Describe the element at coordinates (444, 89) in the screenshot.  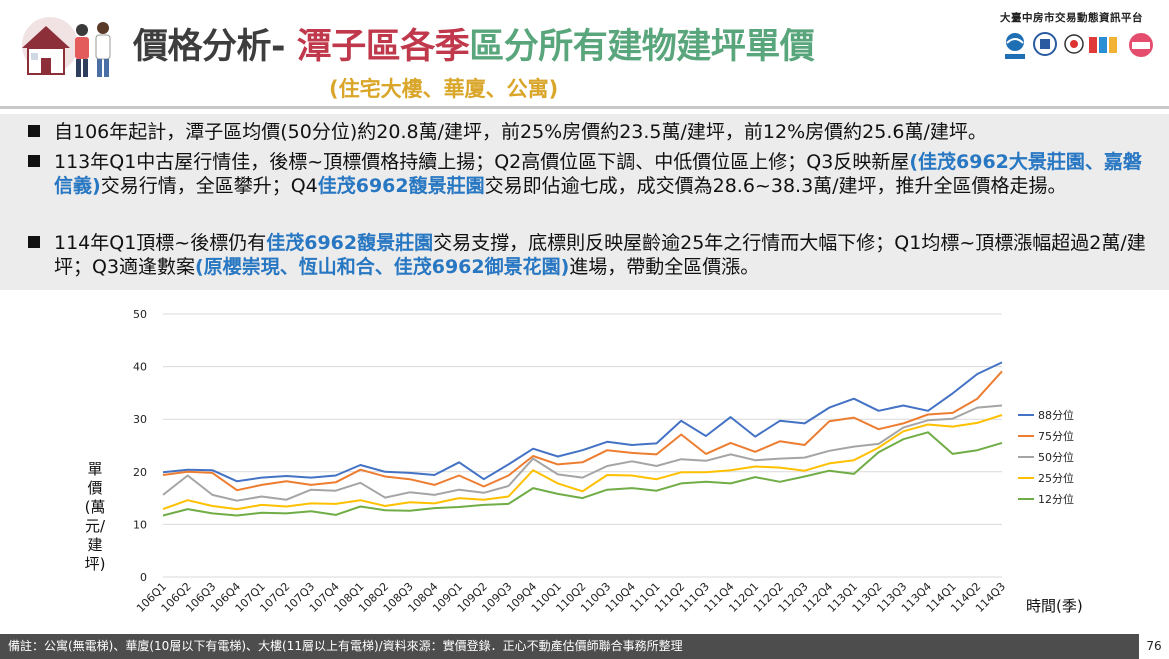
I see `slide-subtitle: (住宅大樓、華廈、公寓)` at that location.